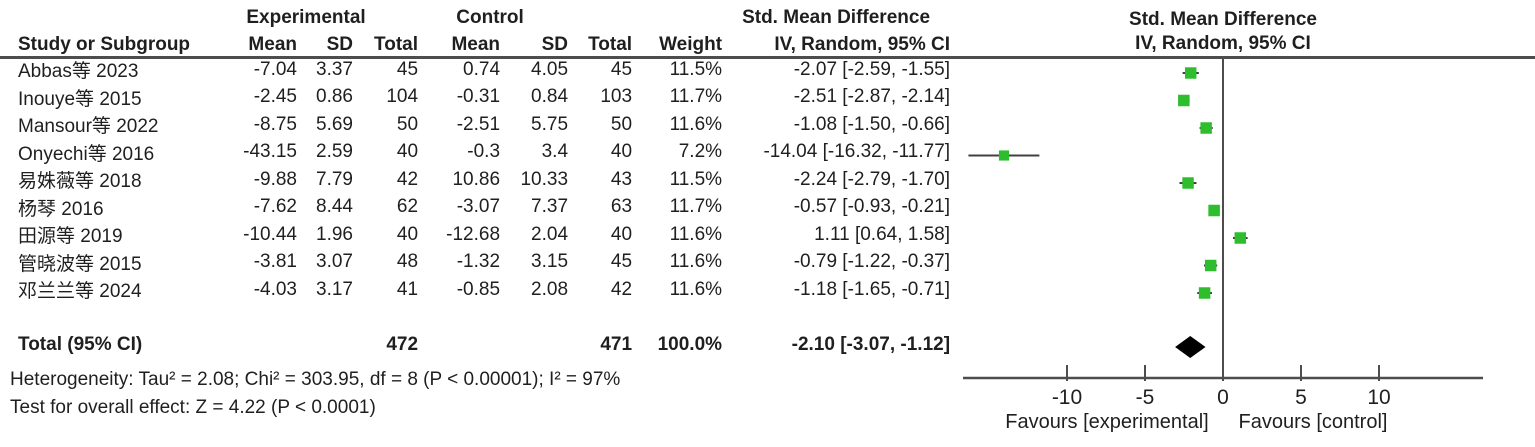  I want to click on exp-total: 62, so click(407, 207).